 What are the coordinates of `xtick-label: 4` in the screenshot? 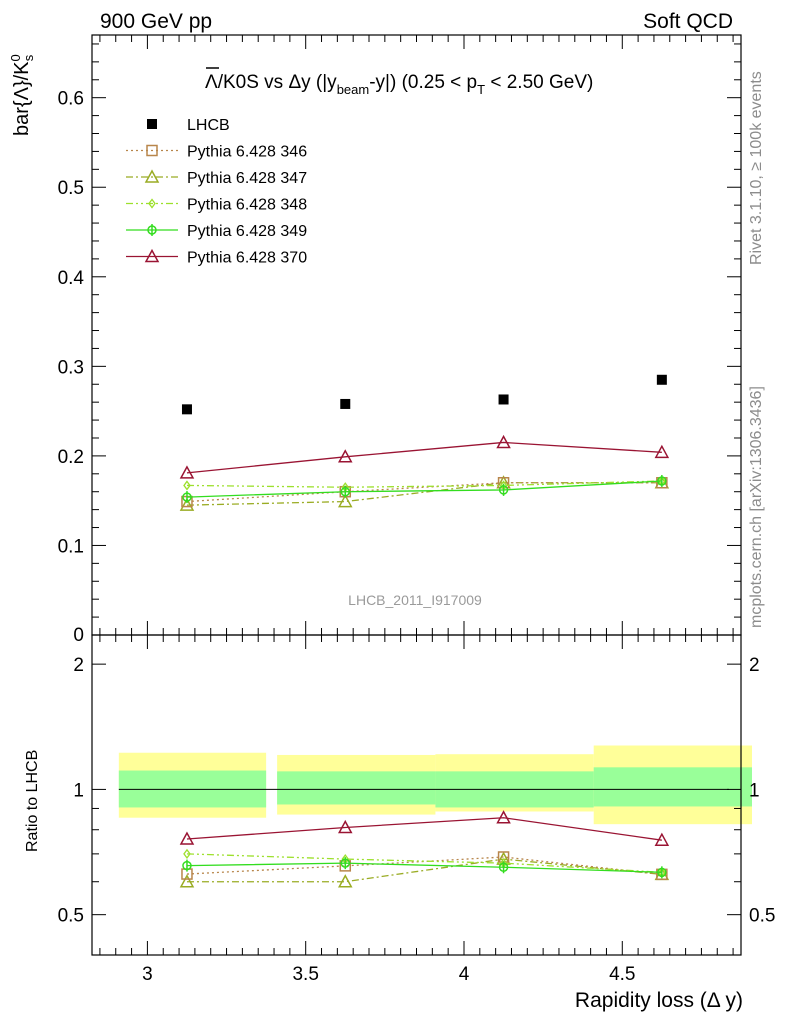 It's located at (464, 974).